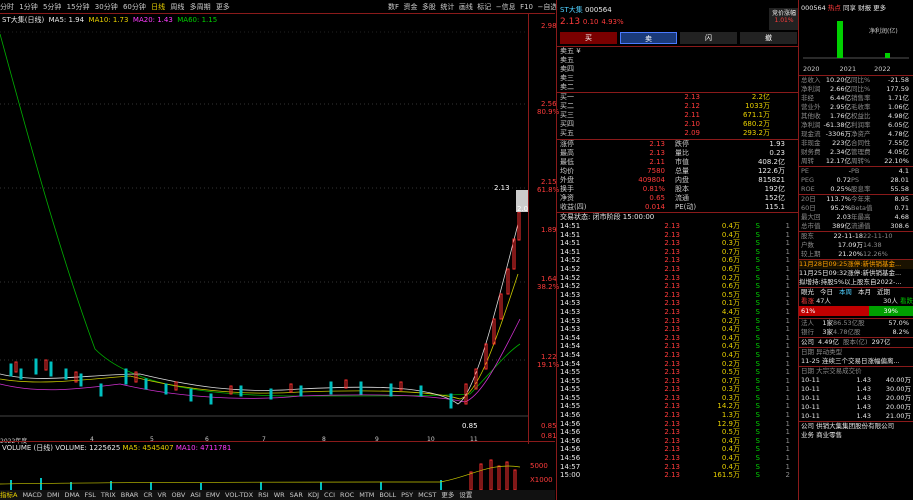 This screenshot has height=500, width=913. I want to click on tab-info: −信息, so click(505, 7).